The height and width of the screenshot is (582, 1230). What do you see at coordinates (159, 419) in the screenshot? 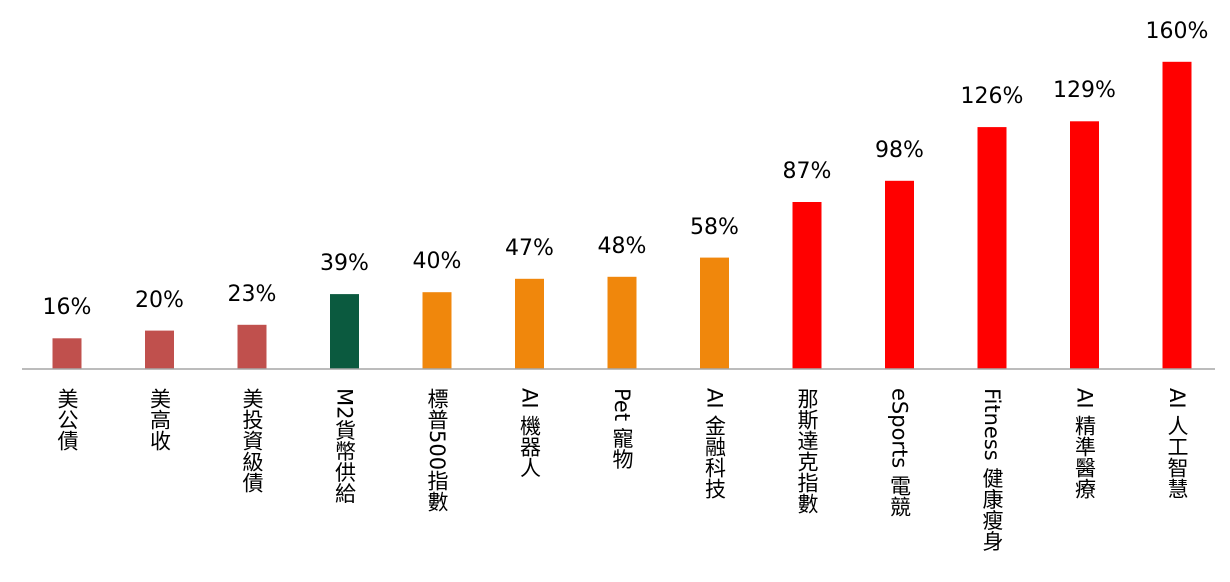
I see `category-label-2: 美高收` at bounding box center [159, 419].